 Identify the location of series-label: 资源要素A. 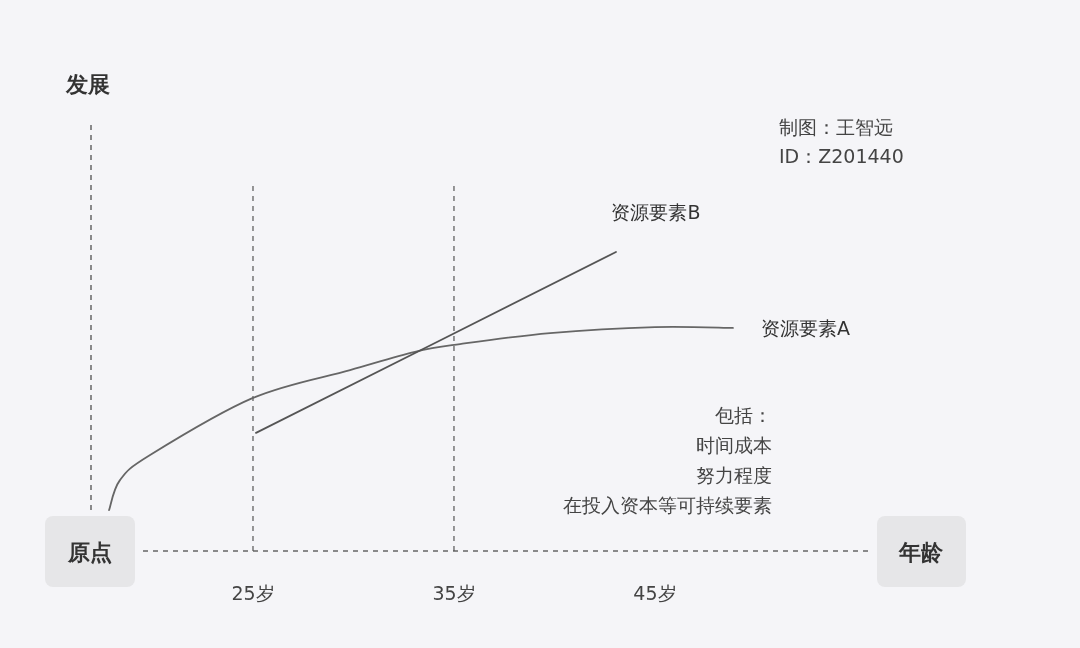
(805, 327).